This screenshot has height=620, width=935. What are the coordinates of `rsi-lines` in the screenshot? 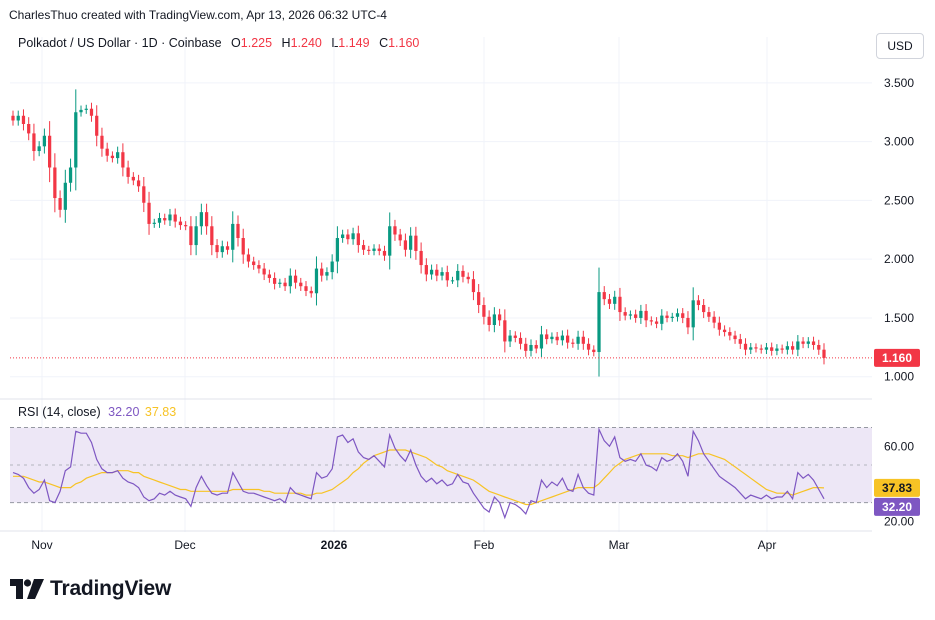 It's located at (418, 473).